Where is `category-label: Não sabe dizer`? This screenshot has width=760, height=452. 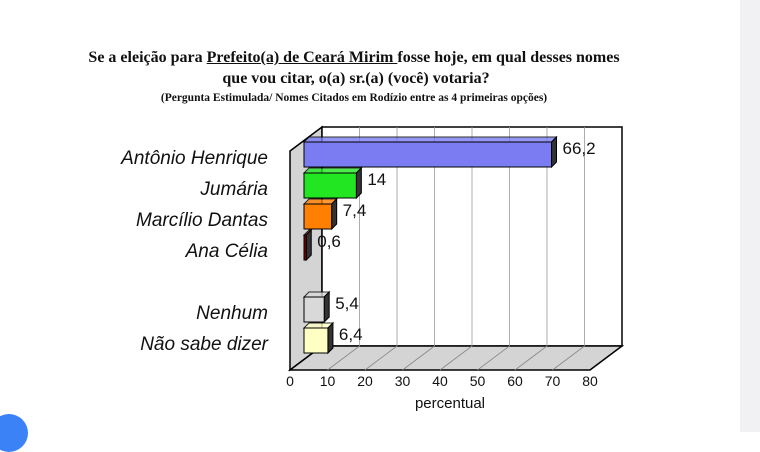
category-label: Não sabe dizer is located at coordinates (204, 344).